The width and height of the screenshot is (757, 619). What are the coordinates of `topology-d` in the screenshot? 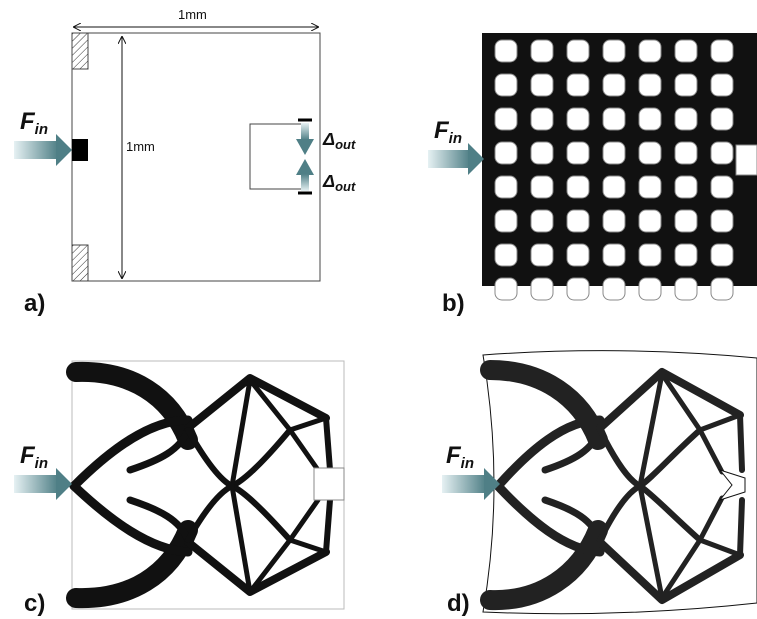 It's located at (612, 485).